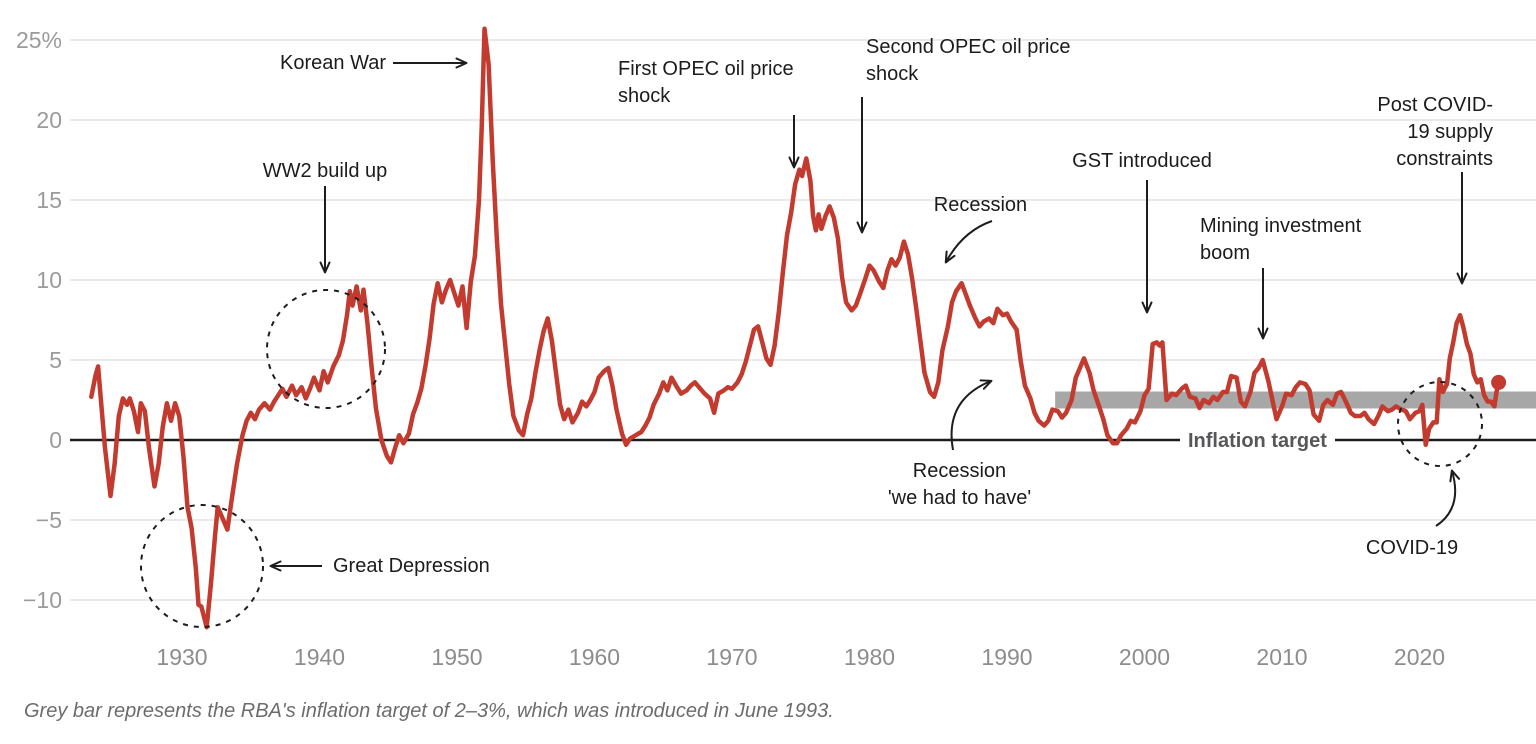  Describe the element at coordinates (457, 657) in the screenshot. I see `x-axis-tick-label: 1950` at that location.